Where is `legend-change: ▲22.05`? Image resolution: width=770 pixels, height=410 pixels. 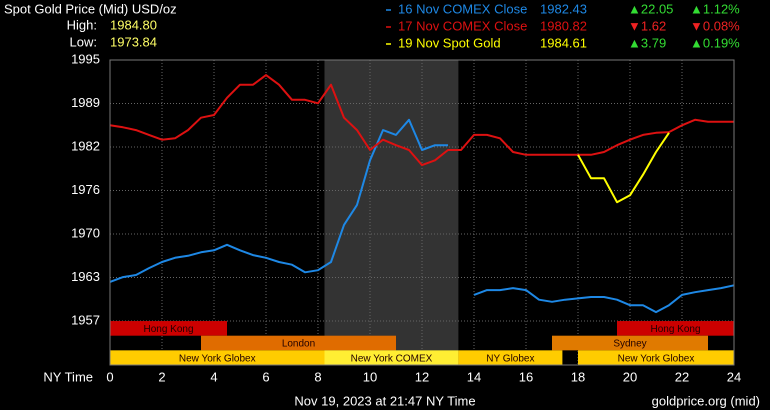 legend-change: ▲22.05 is located at coordinates (650, 8).